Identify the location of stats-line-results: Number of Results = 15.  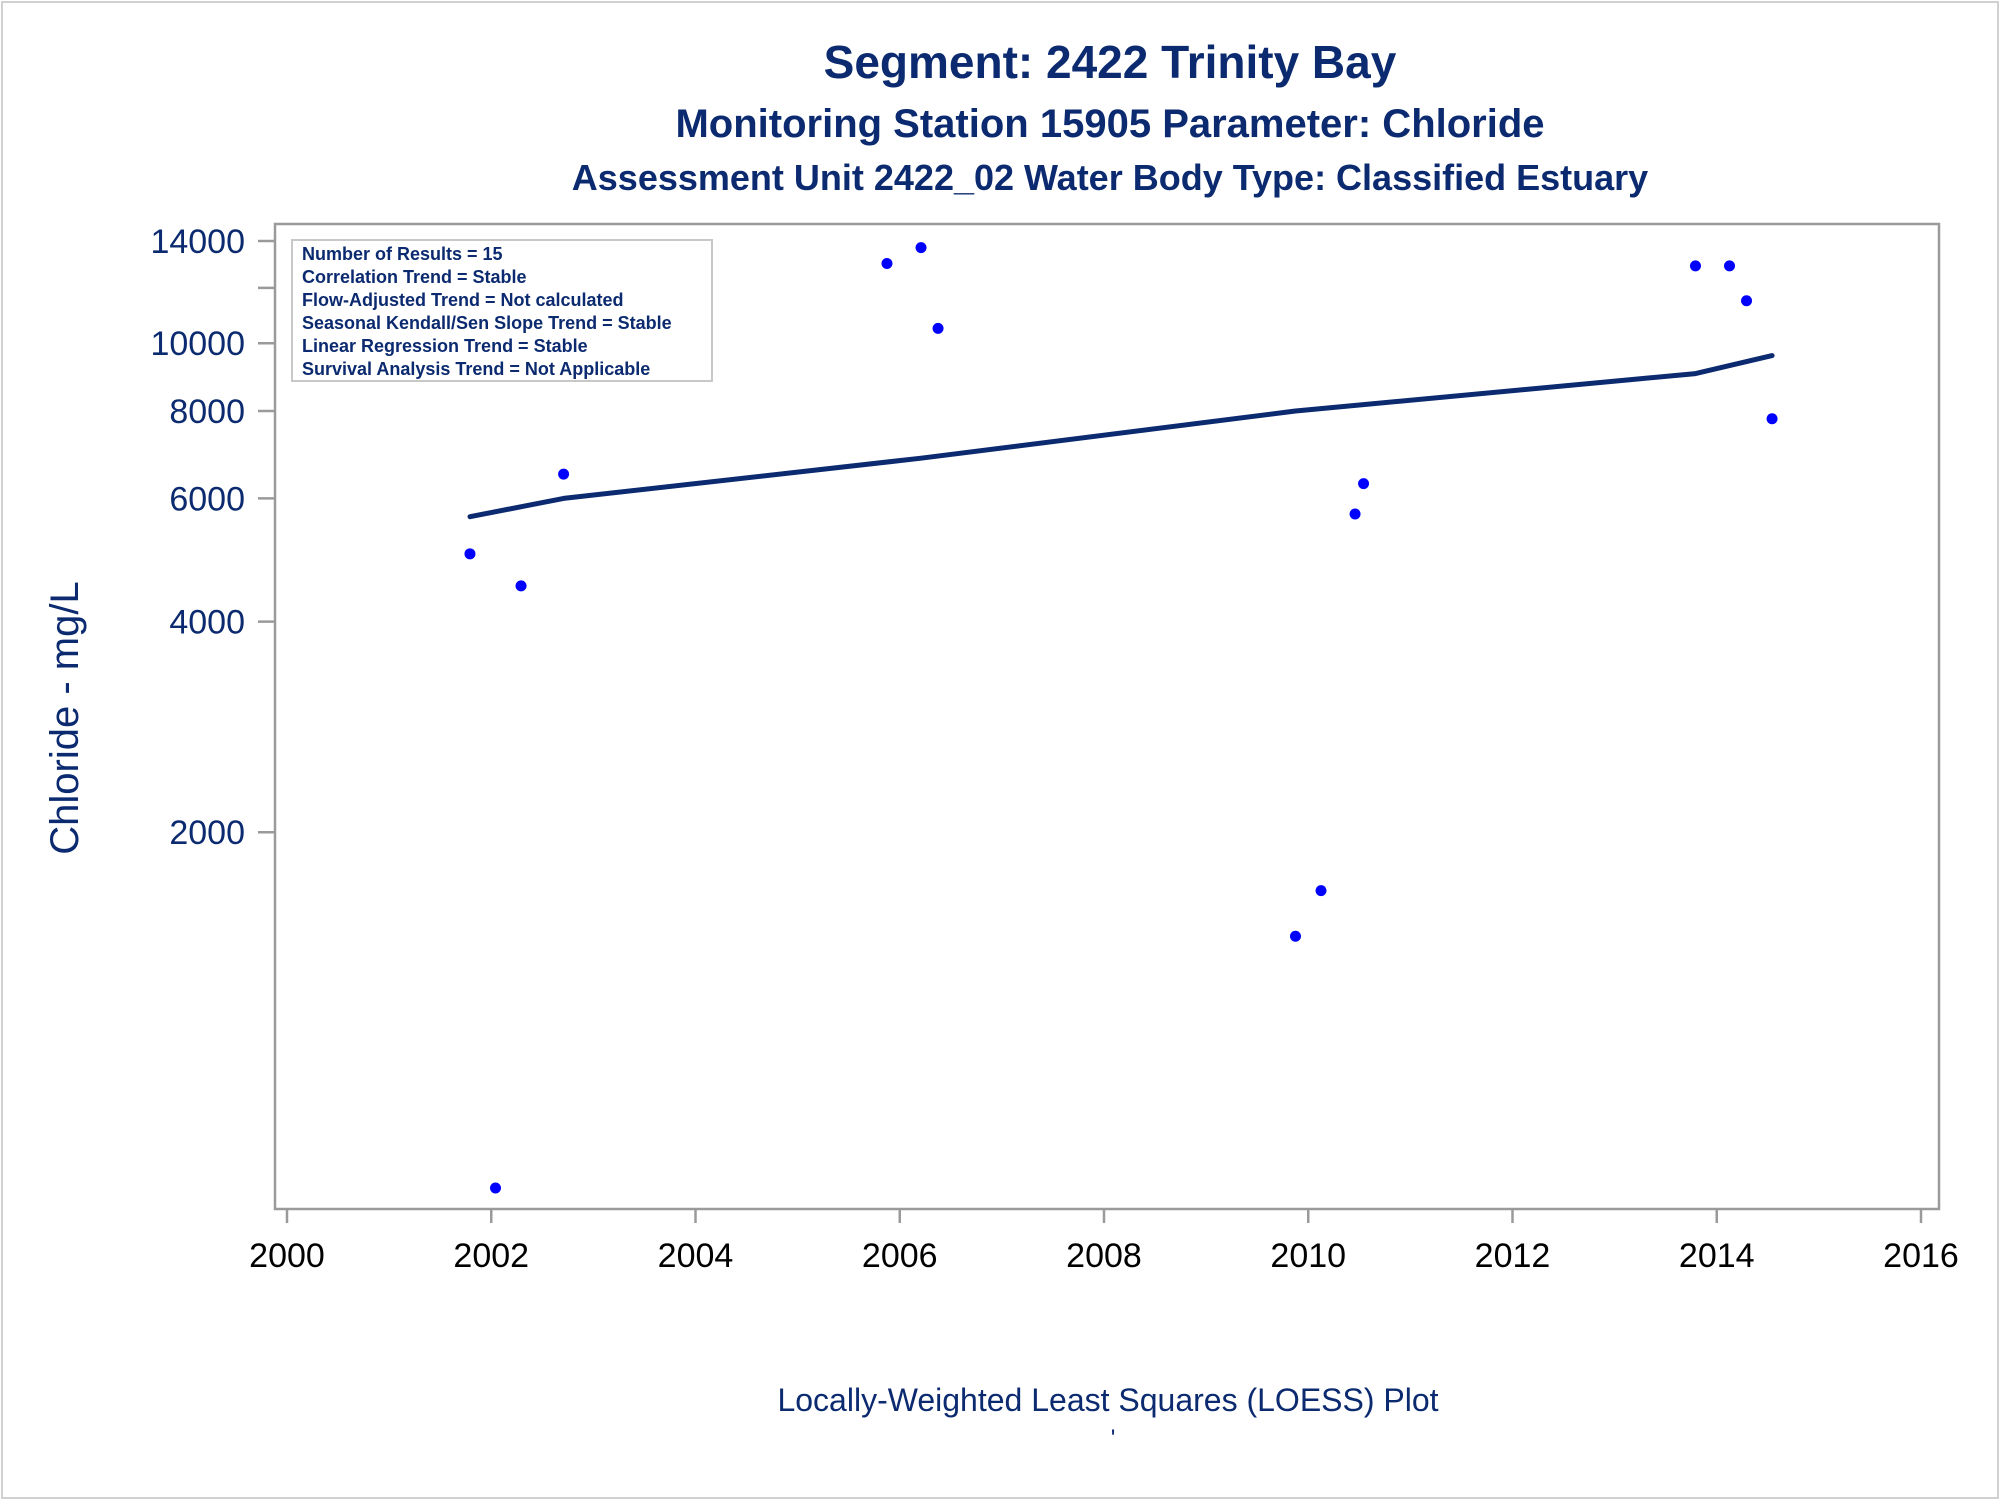
(402, 254).